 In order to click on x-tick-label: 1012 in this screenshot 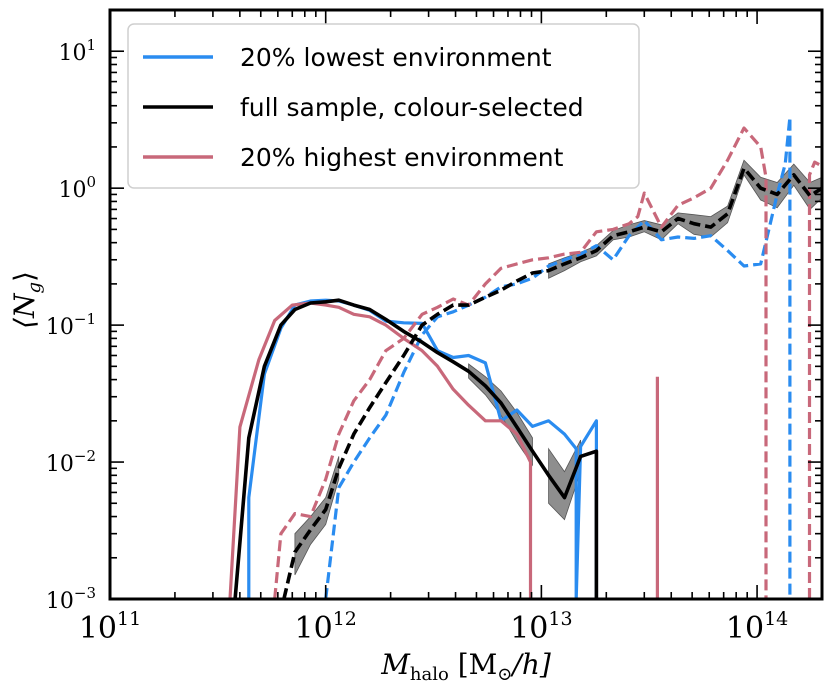, I will do `click(326, 627)`.